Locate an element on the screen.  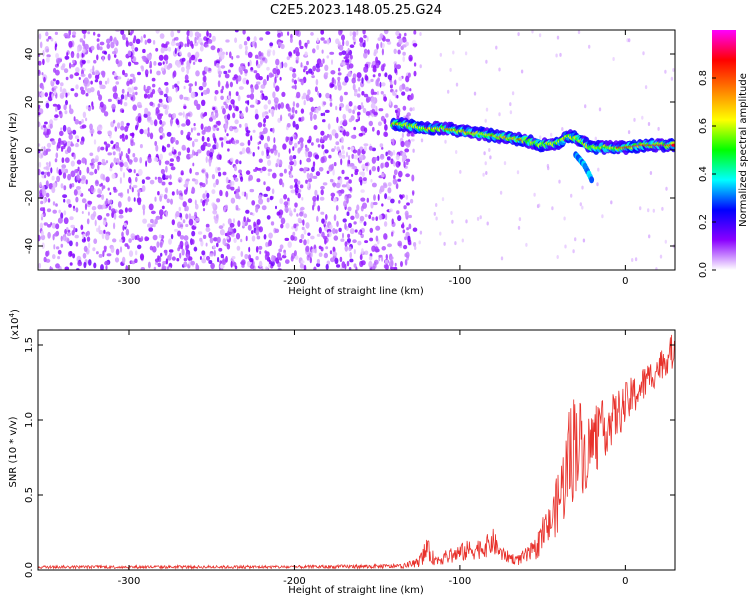
figure-title: C2E5.2023.148.05.25.G24 is located at coordinates (356, 10).